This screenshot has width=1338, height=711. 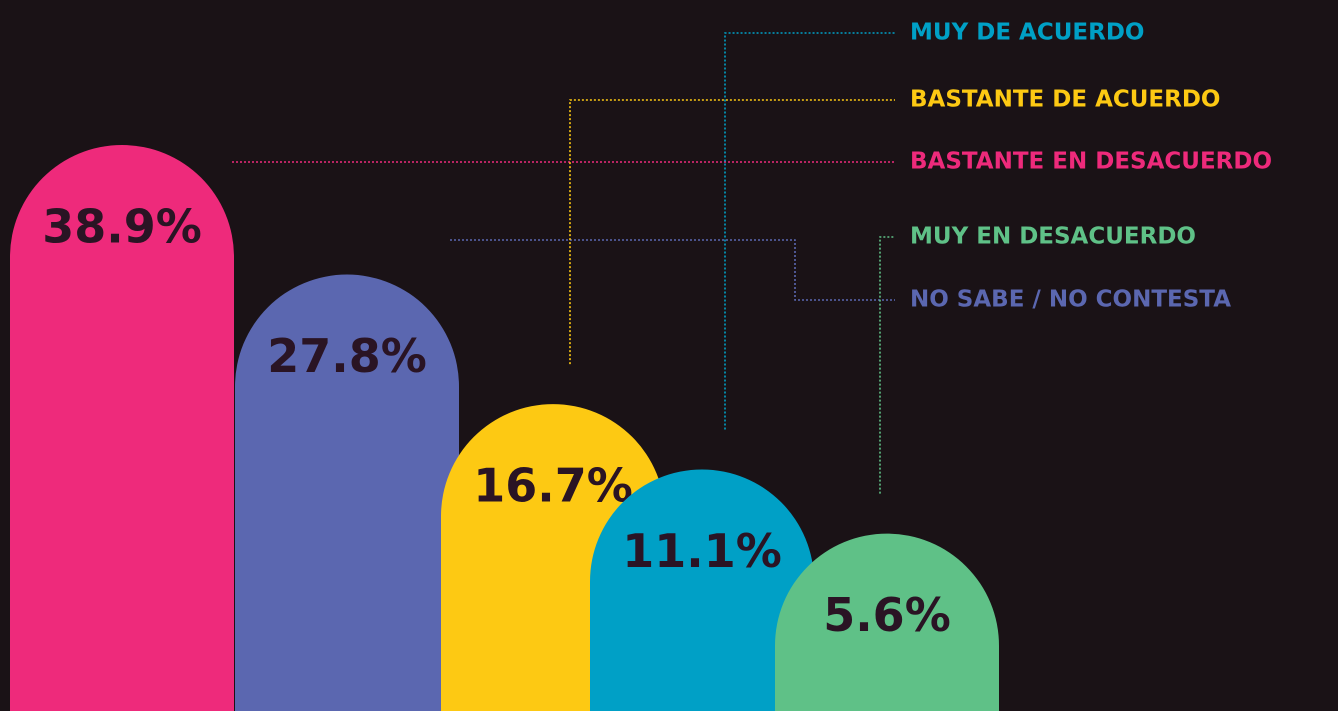 I want to click on value-label: 38.9%, so click(x=122, y=227).